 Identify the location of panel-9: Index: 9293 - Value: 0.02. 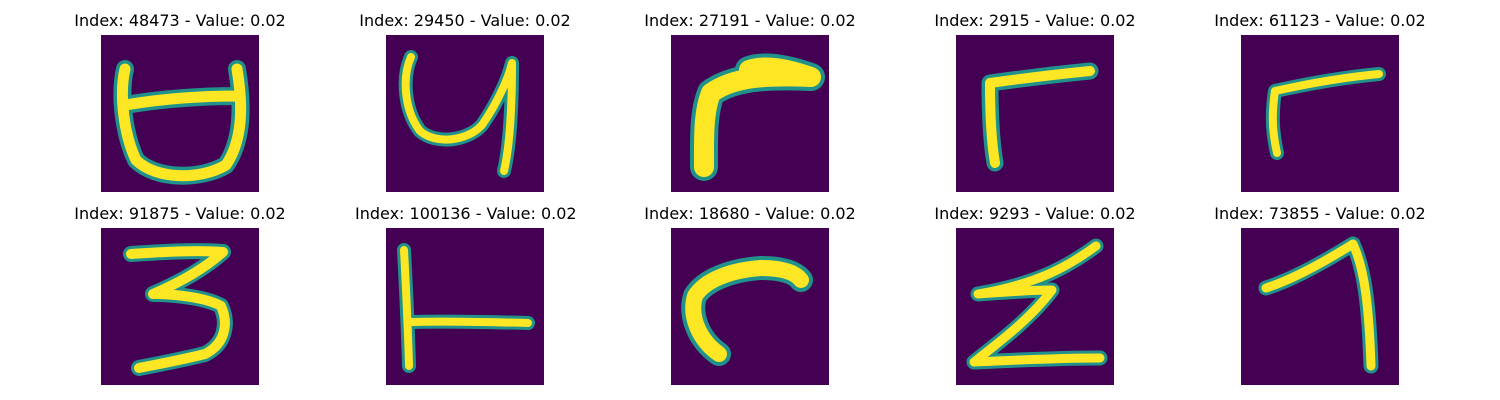
(1035, 295).